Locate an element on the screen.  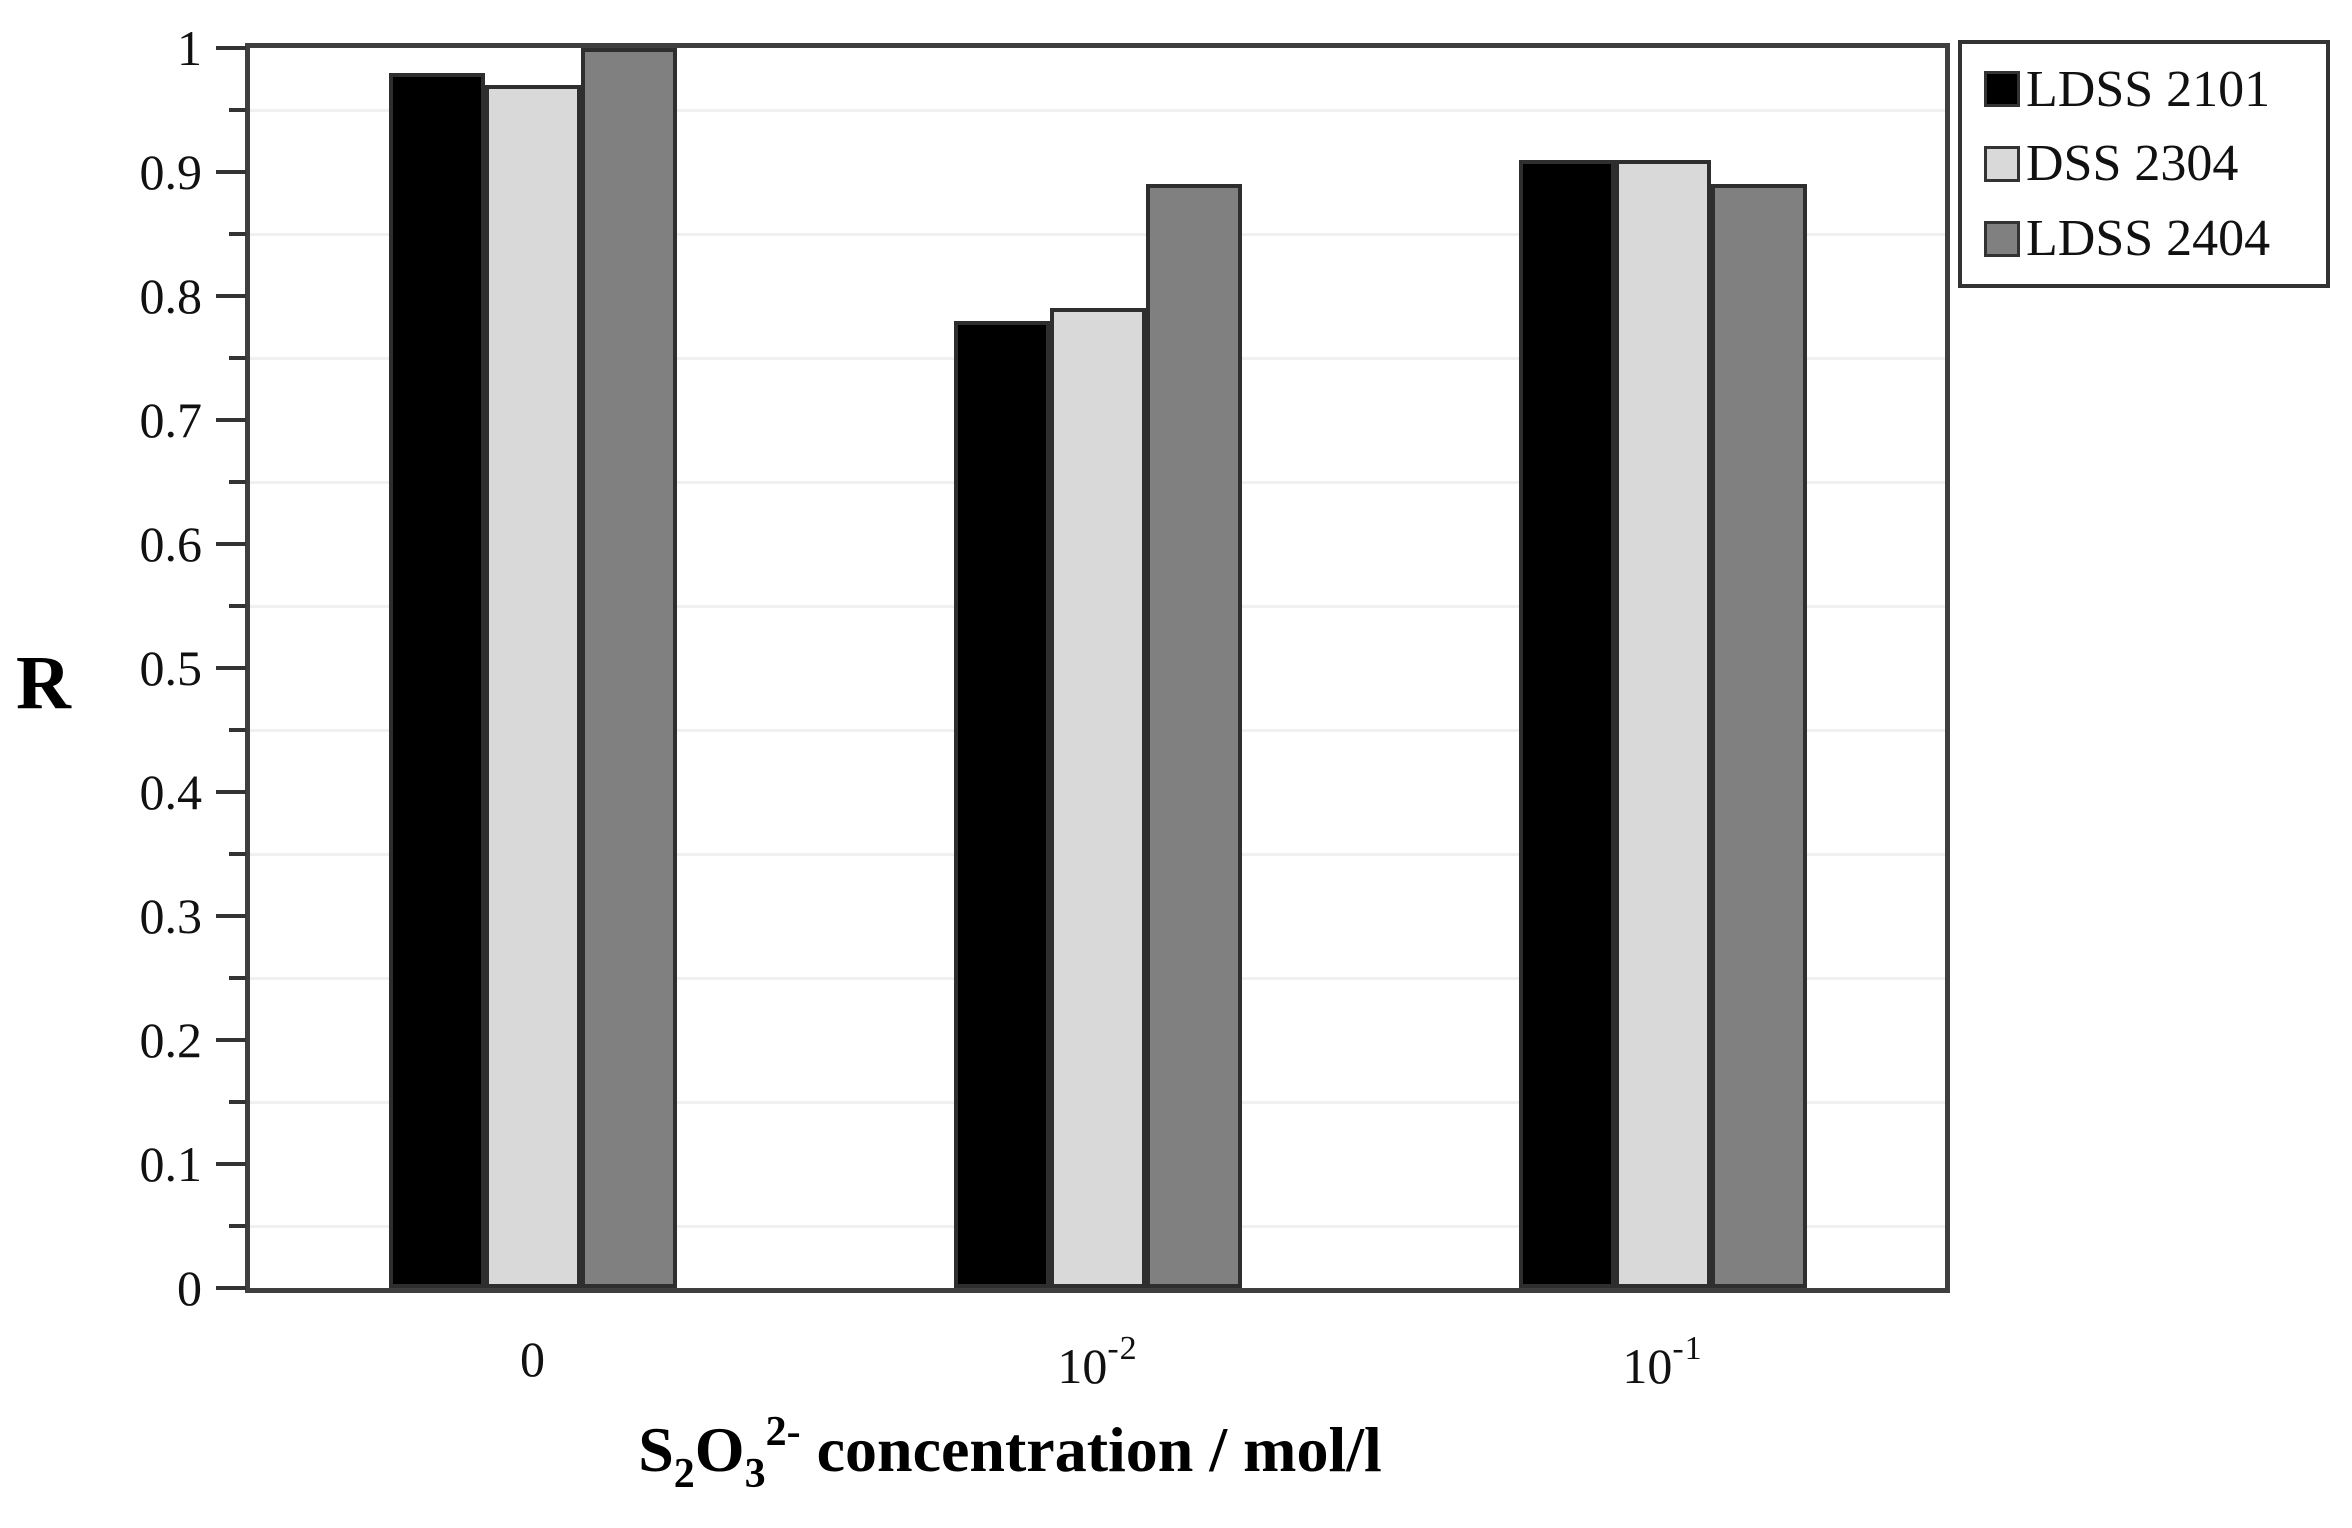
legend-label: LDSS 2101 is located at coordinates (2148, 89).